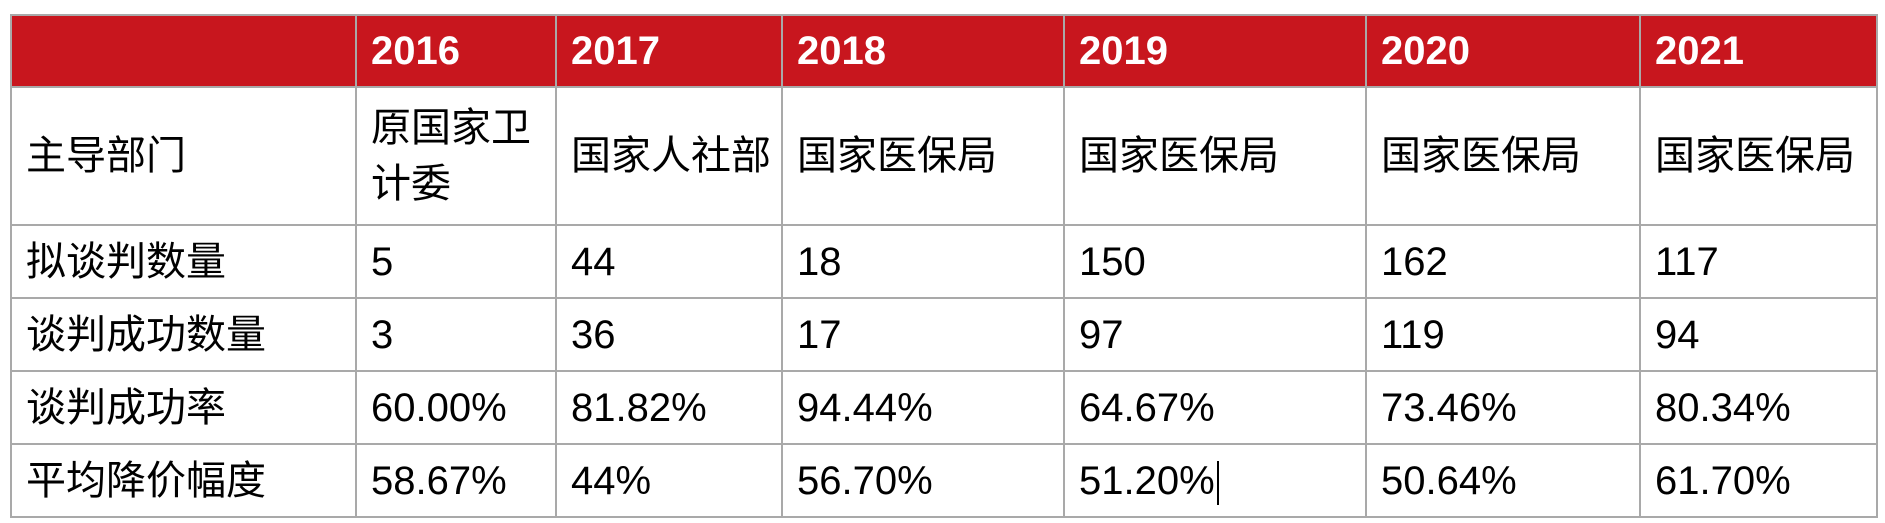 This screenshot has height=523, width=1885. Describe the element at coordinates (1758, 480) in the screenshot. I see `table-cell: 61.70%` at that location.